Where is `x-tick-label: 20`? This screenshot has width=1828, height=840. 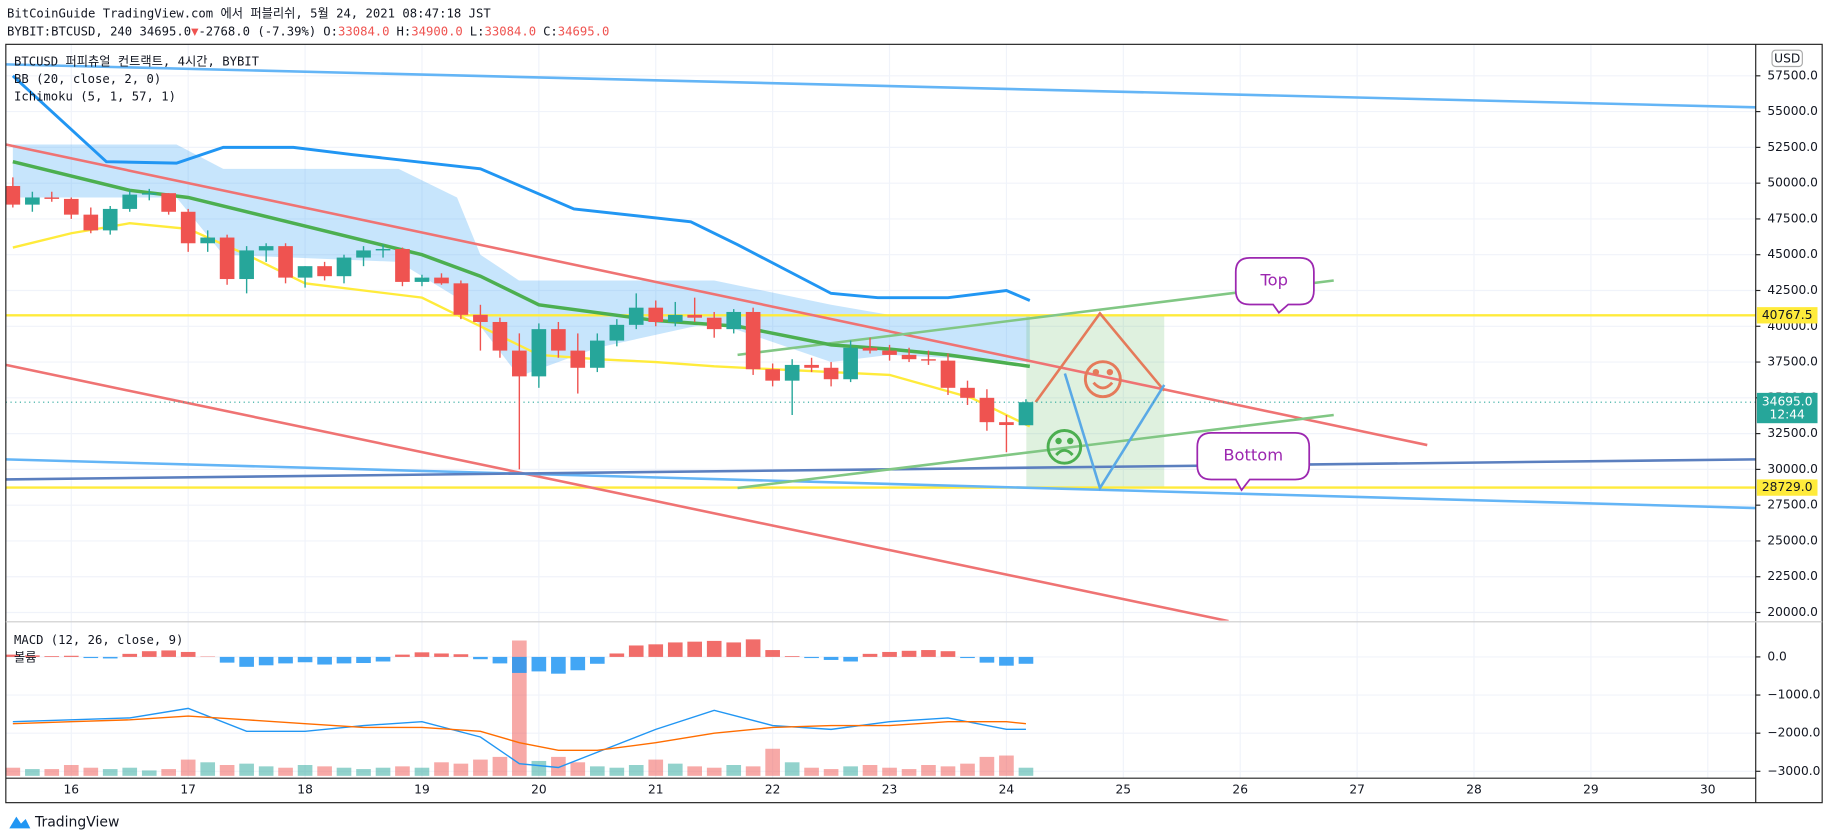
x-tick-label: 20 is located at coordinates (539, 789).